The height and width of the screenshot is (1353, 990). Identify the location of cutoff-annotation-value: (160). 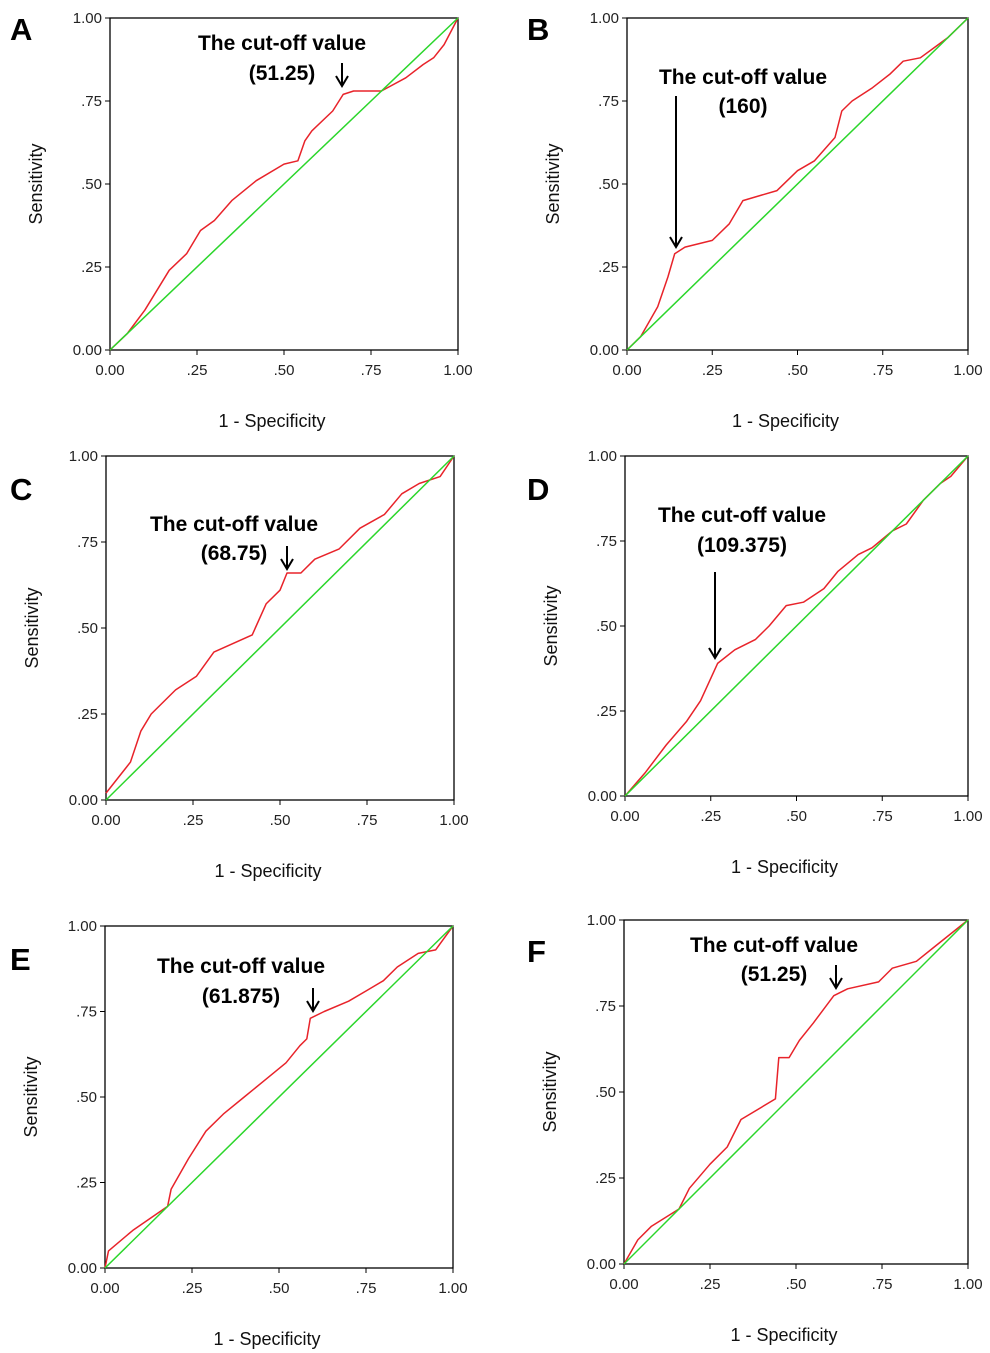
(742, 106).